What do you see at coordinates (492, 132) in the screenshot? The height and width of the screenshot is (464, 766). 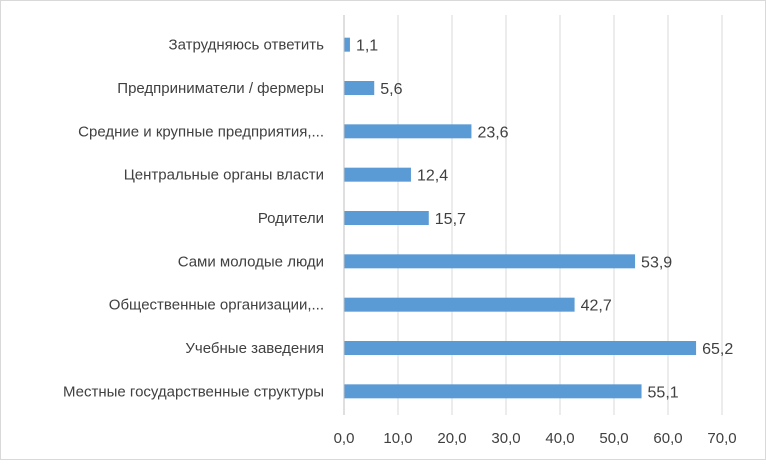 I see `data-label: 23,6` at bounding box center [492, 132].